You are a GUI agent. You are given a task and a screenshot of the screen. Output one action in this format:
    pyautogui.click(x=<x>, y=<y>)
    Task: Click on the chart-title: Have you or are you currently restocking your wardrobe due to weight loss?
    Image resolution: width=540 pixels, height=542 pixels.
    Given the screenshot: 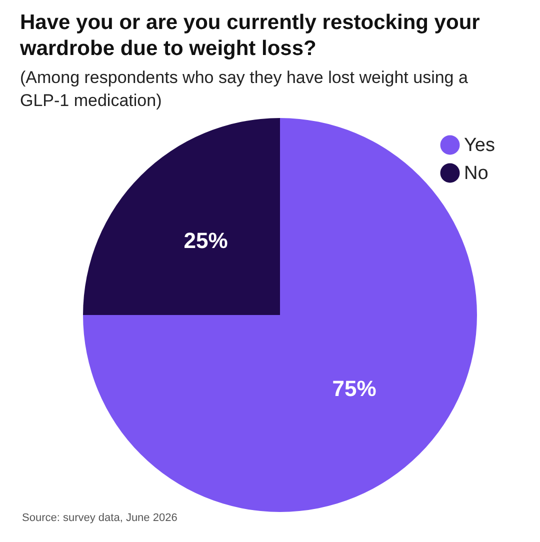 What is the action you would take?
    pyautogui.click(x=250, y=36)
    